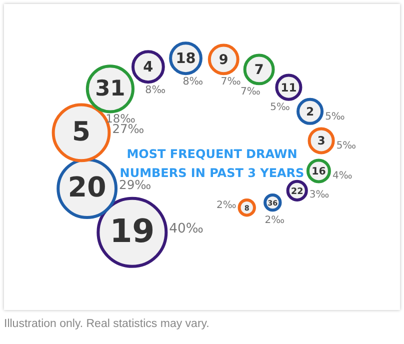  I want to click on category-label: 22, so click(297, 191).